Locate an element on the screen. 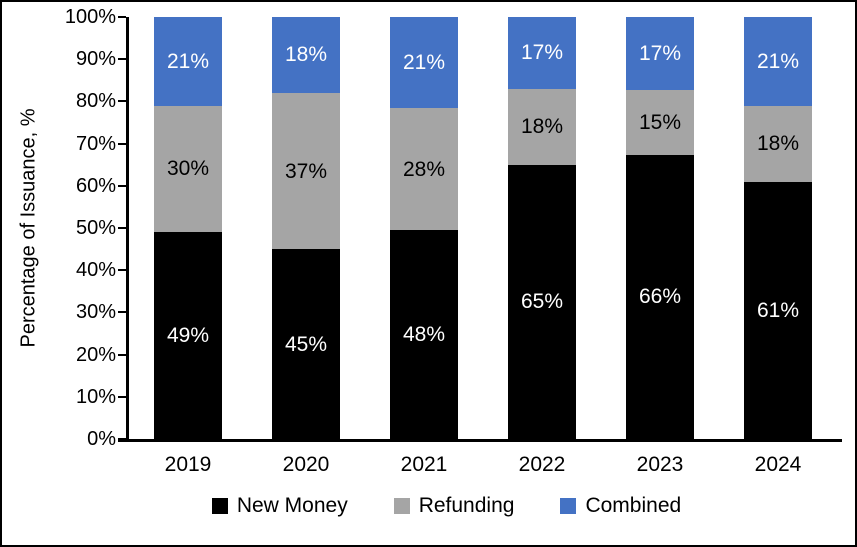 The height and width of the screenshot is (547, 857). bar-segment-2022-combined: 17% is located at coordinates (542, 53).